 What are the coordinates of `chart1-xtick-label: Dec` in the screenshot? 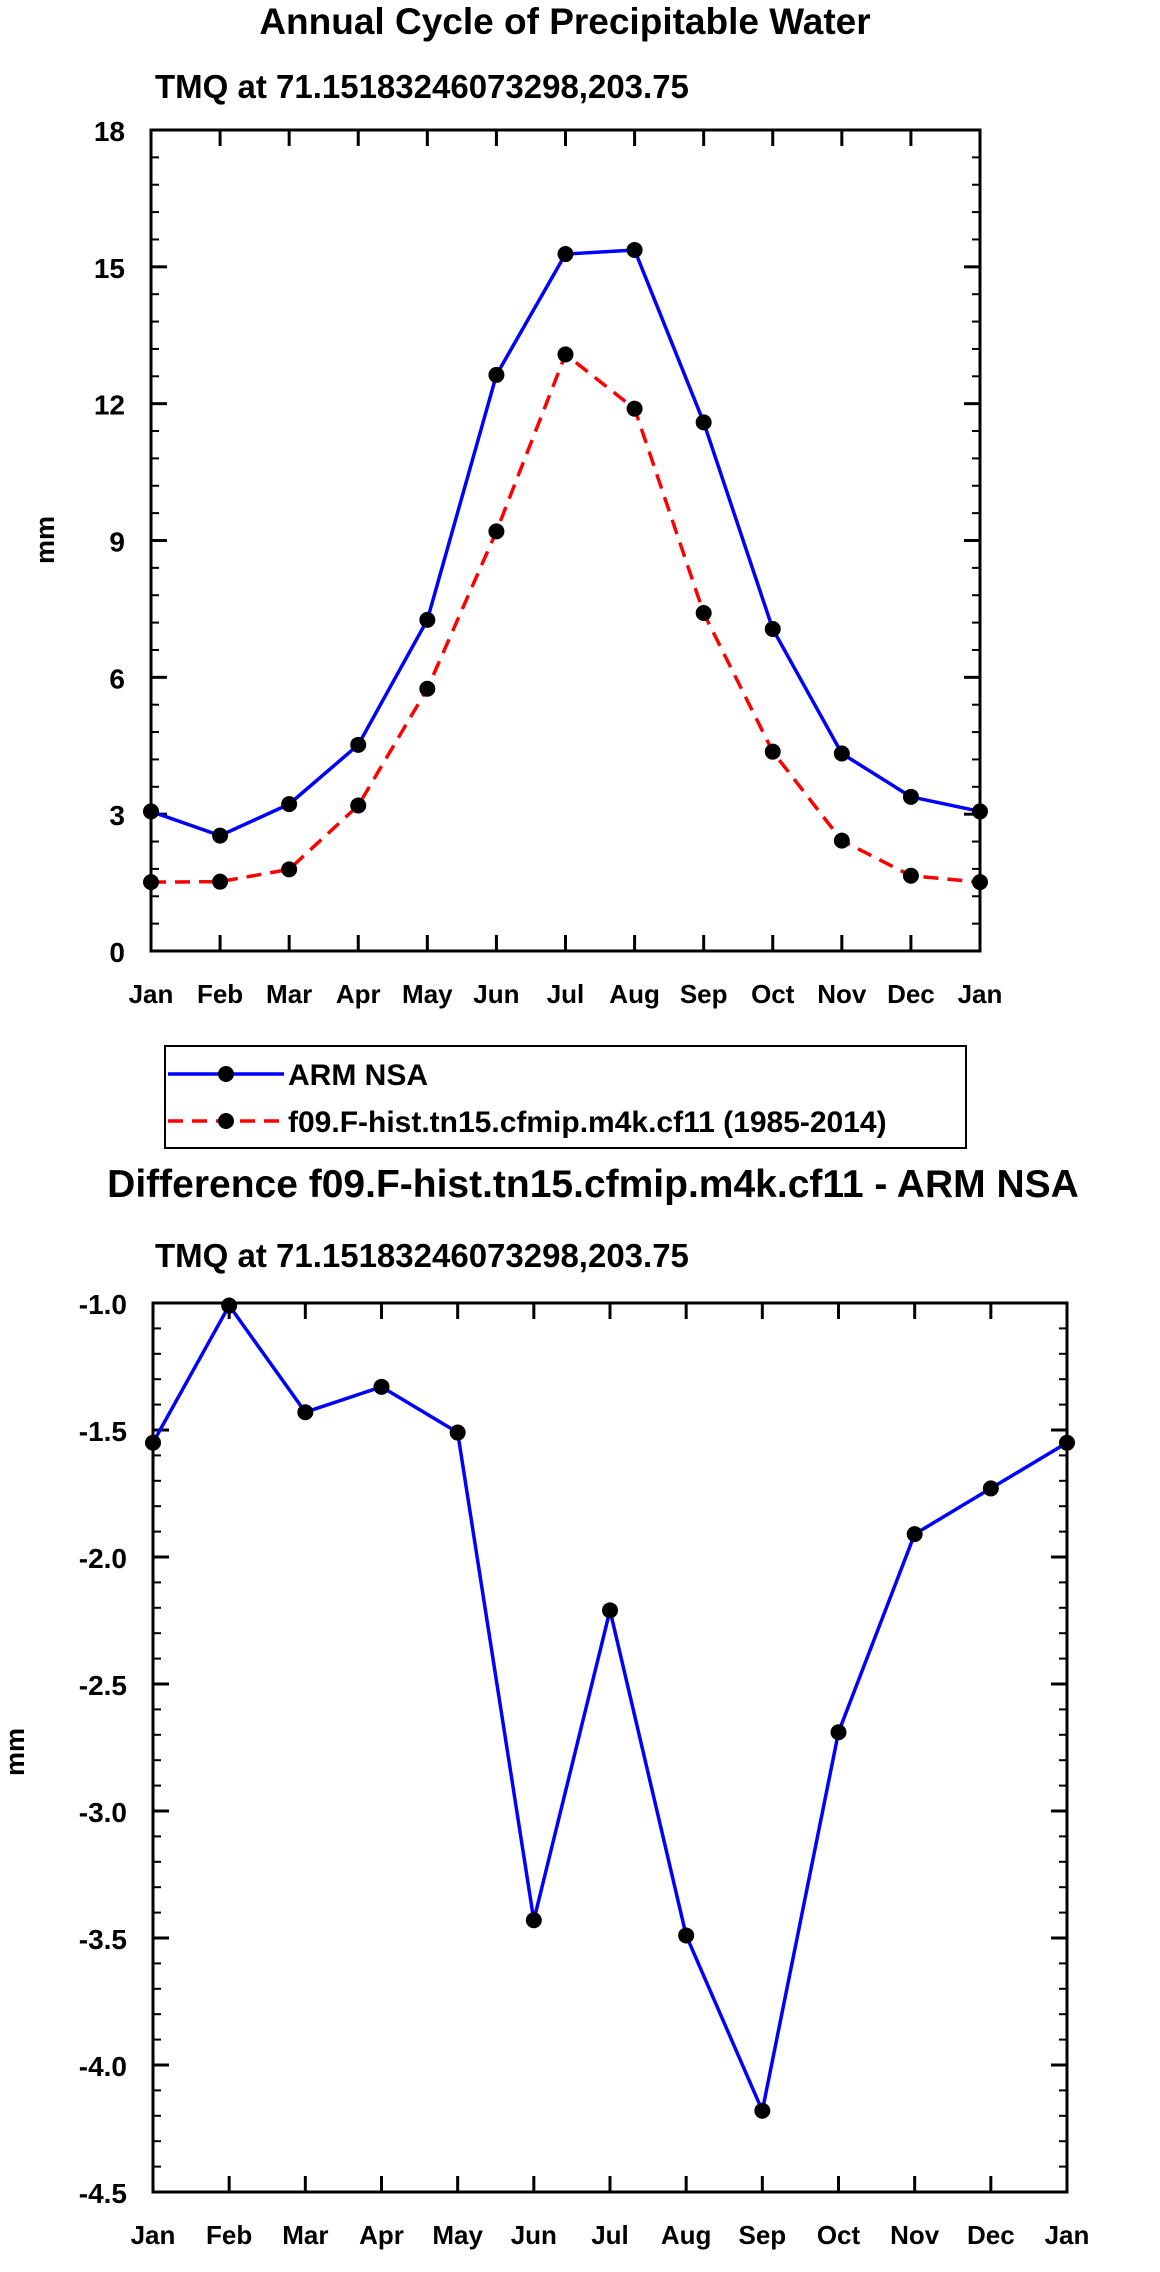 It's located at (911, 994).